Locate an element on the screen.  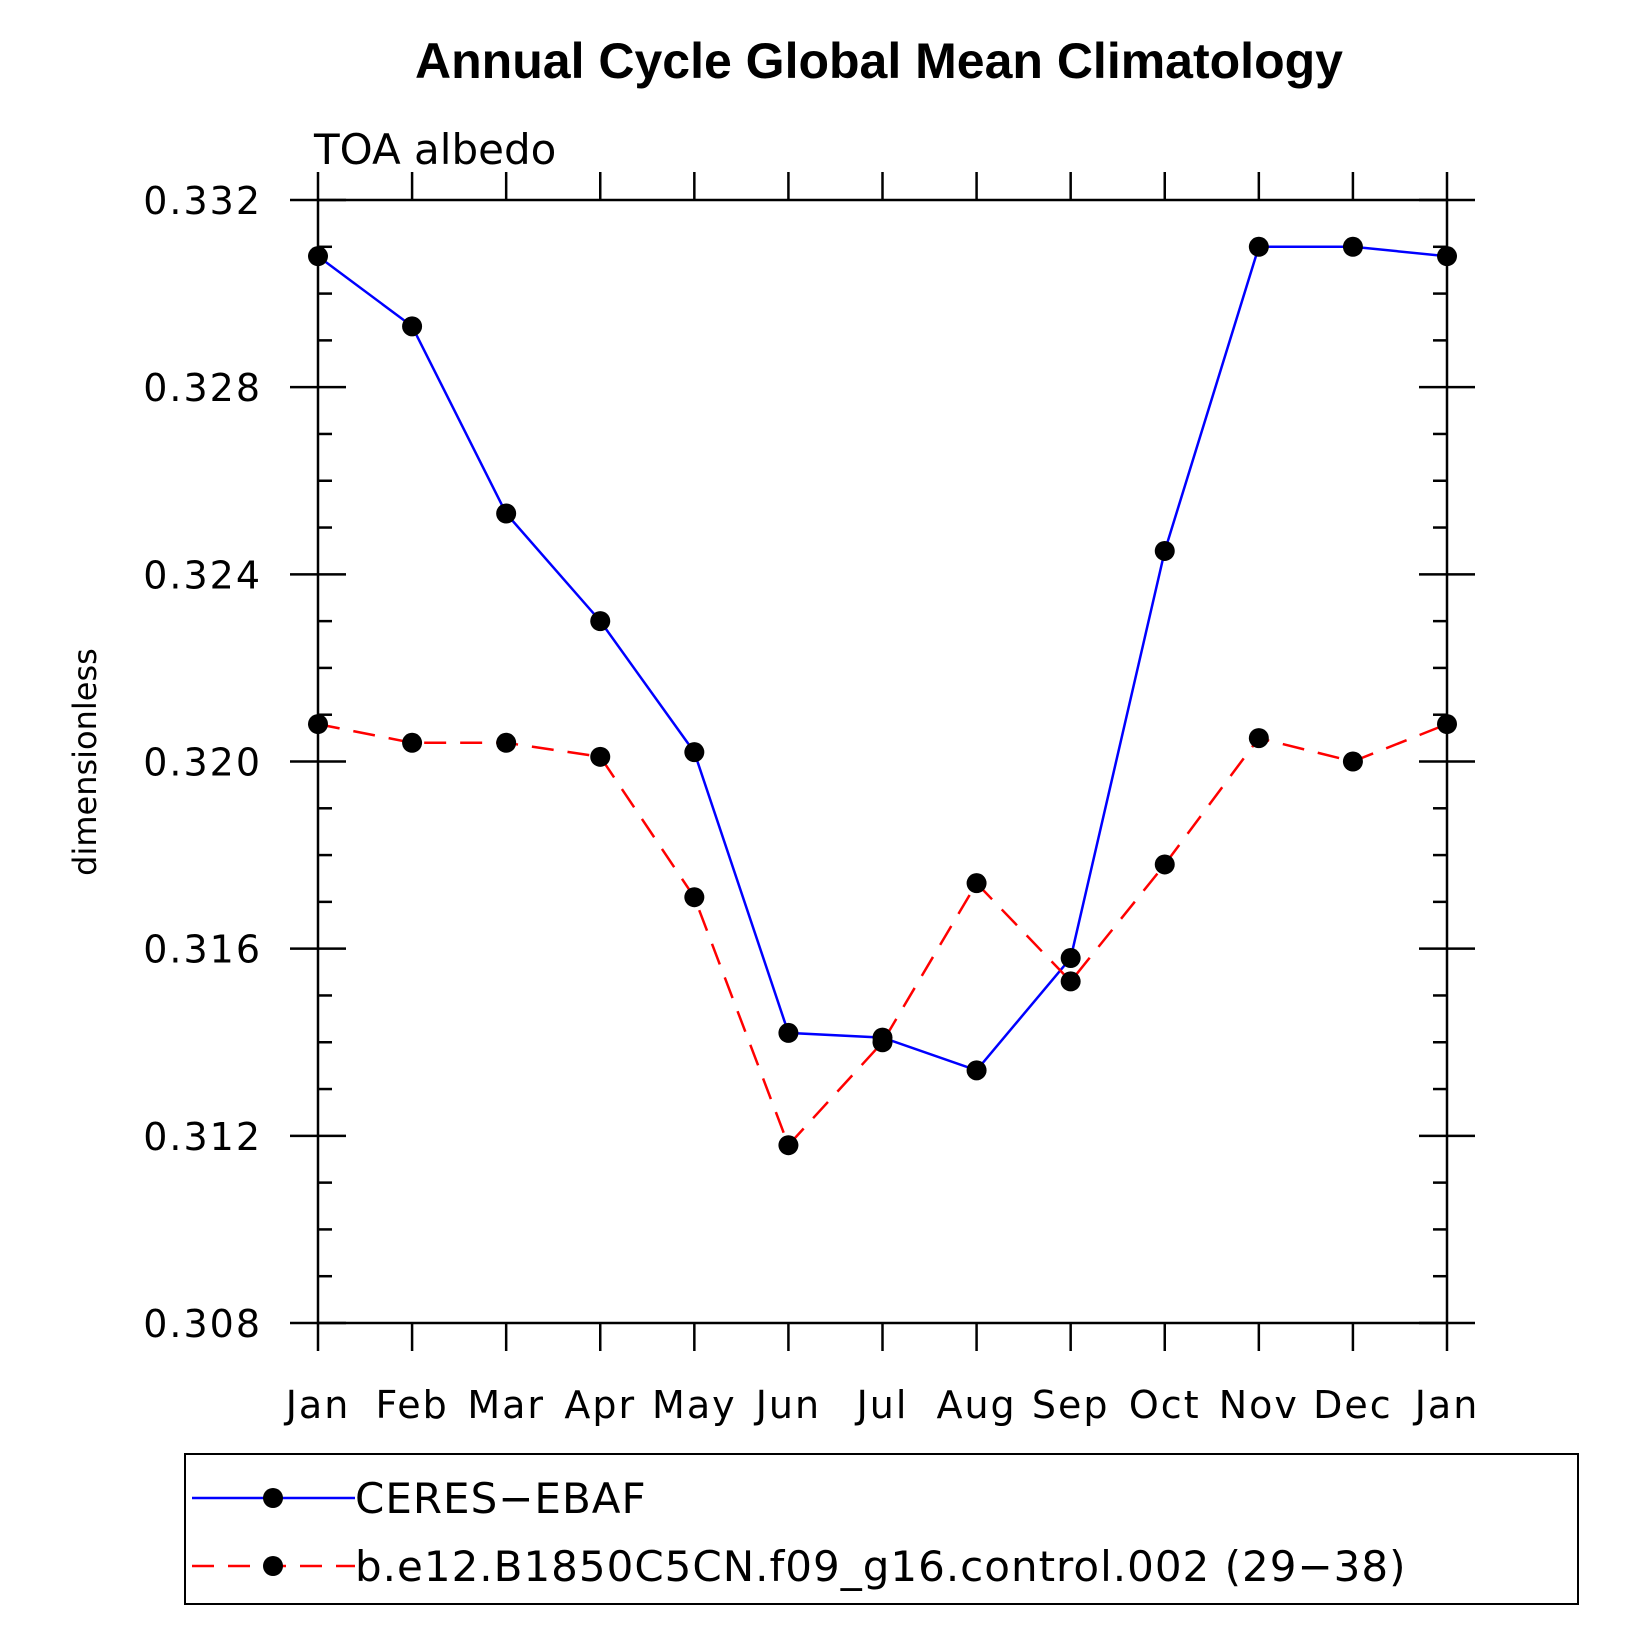
x-tick-label: Mar is located at coordinates (506, 1405).